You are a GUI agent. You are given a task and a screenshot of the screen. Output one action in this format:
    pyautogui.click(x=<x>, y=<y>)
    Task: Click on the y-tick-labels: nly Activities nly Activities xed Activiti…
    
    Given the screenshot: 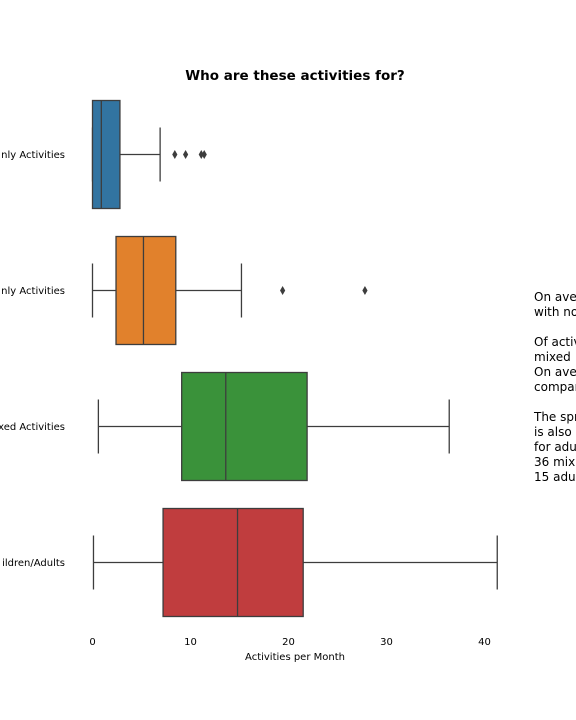 What is the action you would take?
    pyautogui.click(x=32, y=359)
    